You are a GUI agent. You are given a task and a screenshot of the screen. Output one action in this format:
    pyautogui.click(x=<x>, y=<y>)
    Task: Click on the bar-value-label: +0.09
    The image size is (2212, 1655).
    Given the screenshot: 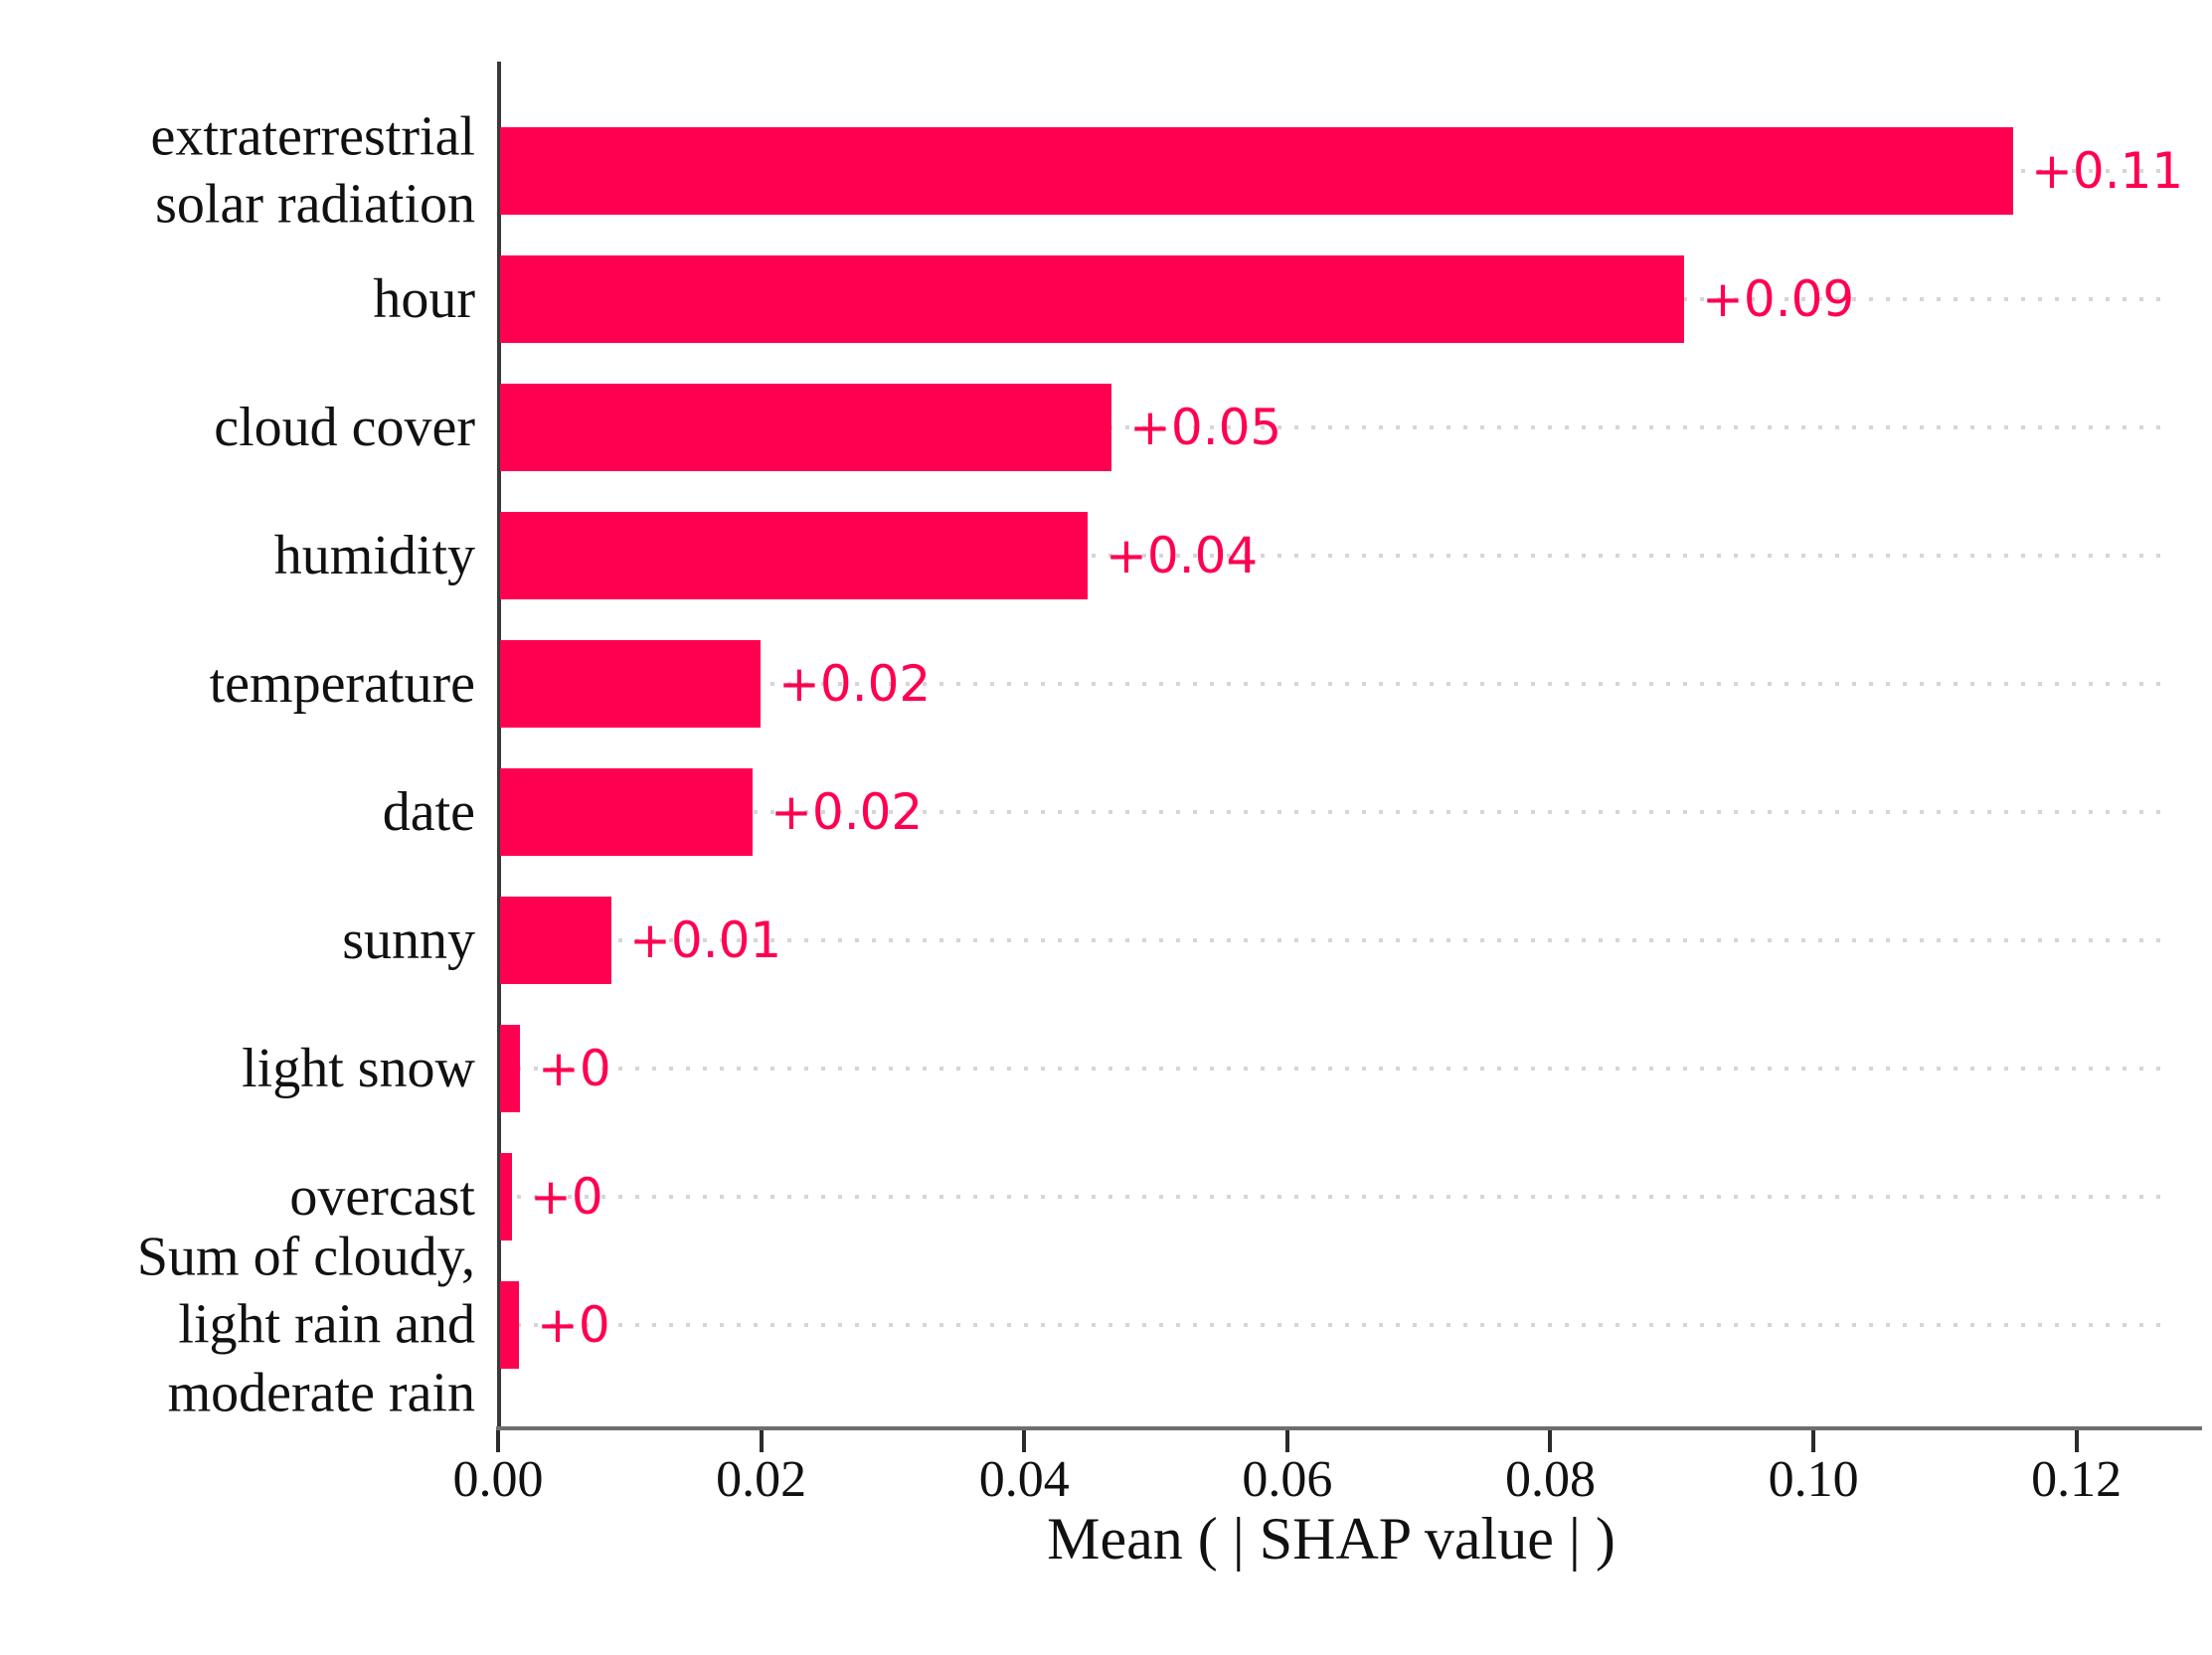 What is the action you would take?
    pyautogui.click(x=1778, y=299)
    